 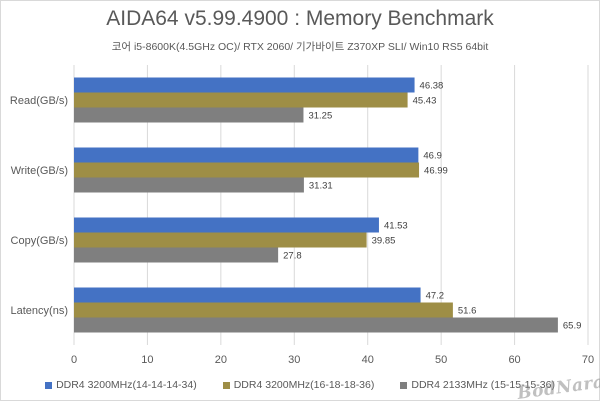 I want to click on x-tick-label: 50, so click(x=441, y=360).